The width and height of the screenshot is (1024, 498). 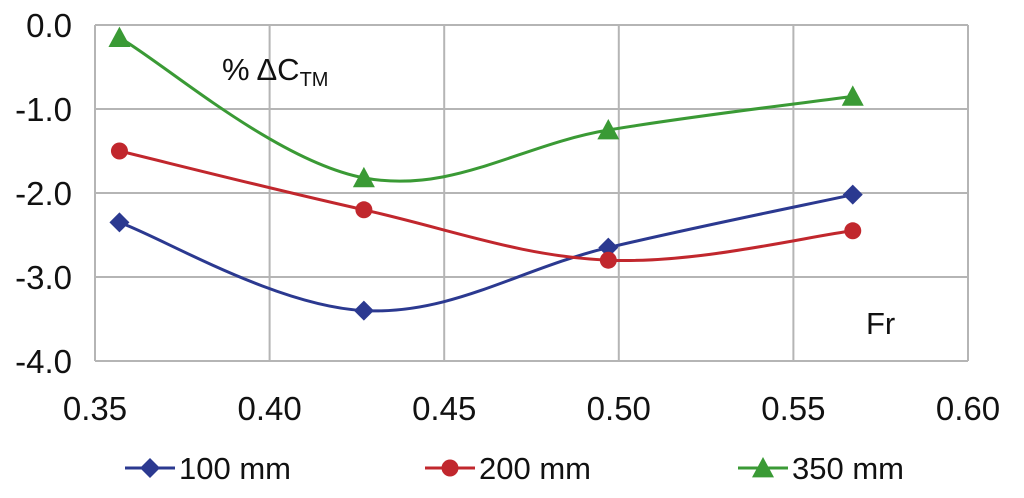 What do you see at coordinates (848, 468) in the screenshot?
I see `legend-label-350-mm: 350 mm` at bounding box center [848, 468].